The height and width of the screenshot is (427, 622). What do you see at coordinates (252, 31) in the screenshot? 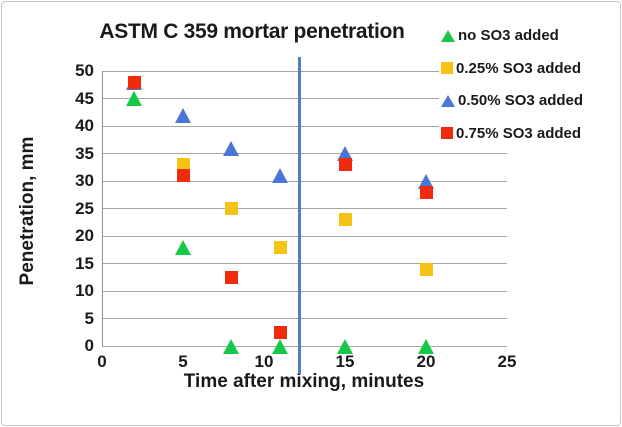
I see `chart-title: ASTM C 359 mortar penetration` at bounding box center [252, 31].